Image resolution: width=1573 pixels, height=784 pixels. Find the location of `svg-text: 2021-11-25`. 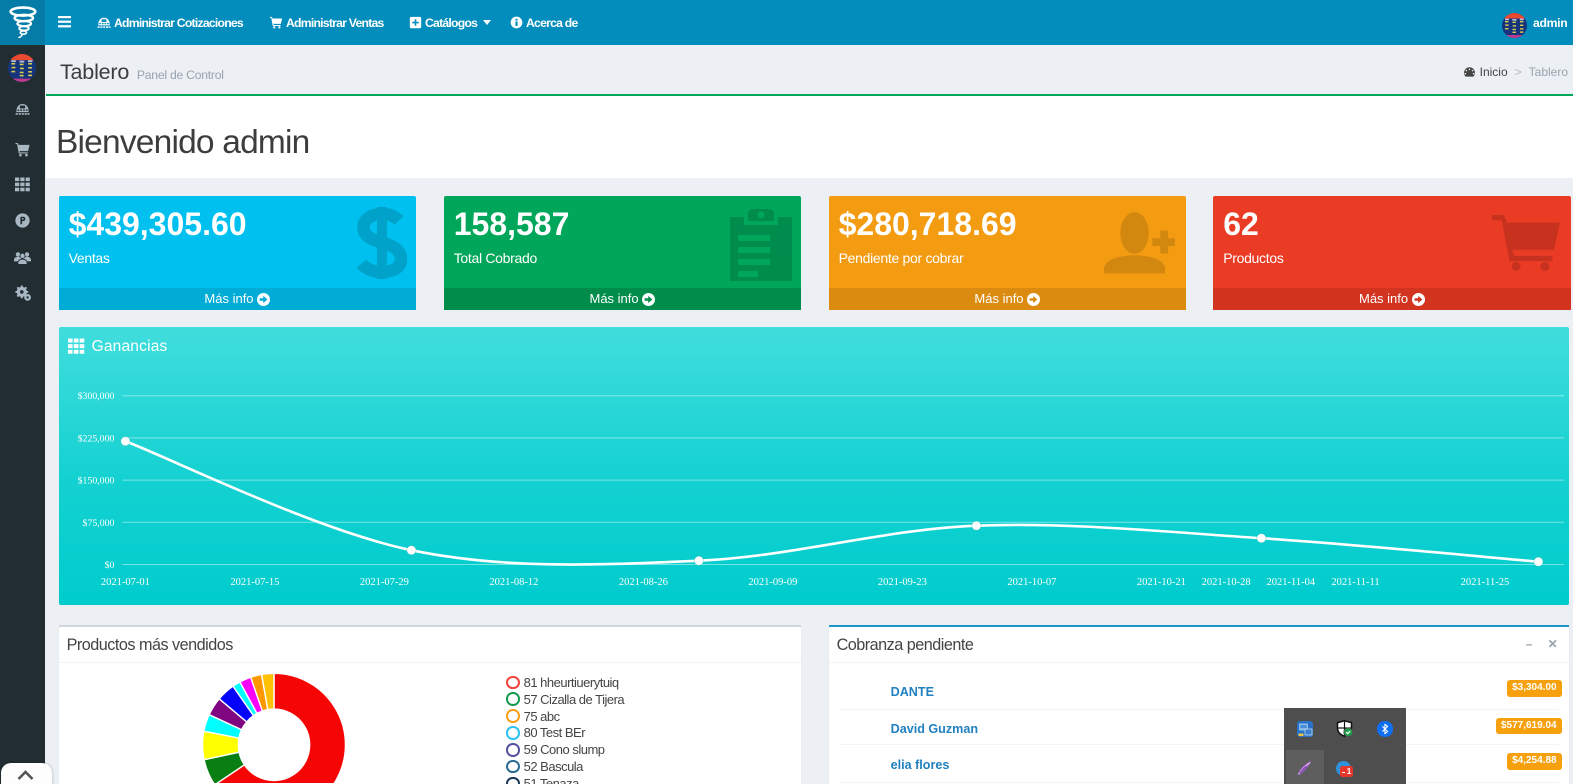

svg-text: 2021-11-25 is located at coordinates (1484, 582).